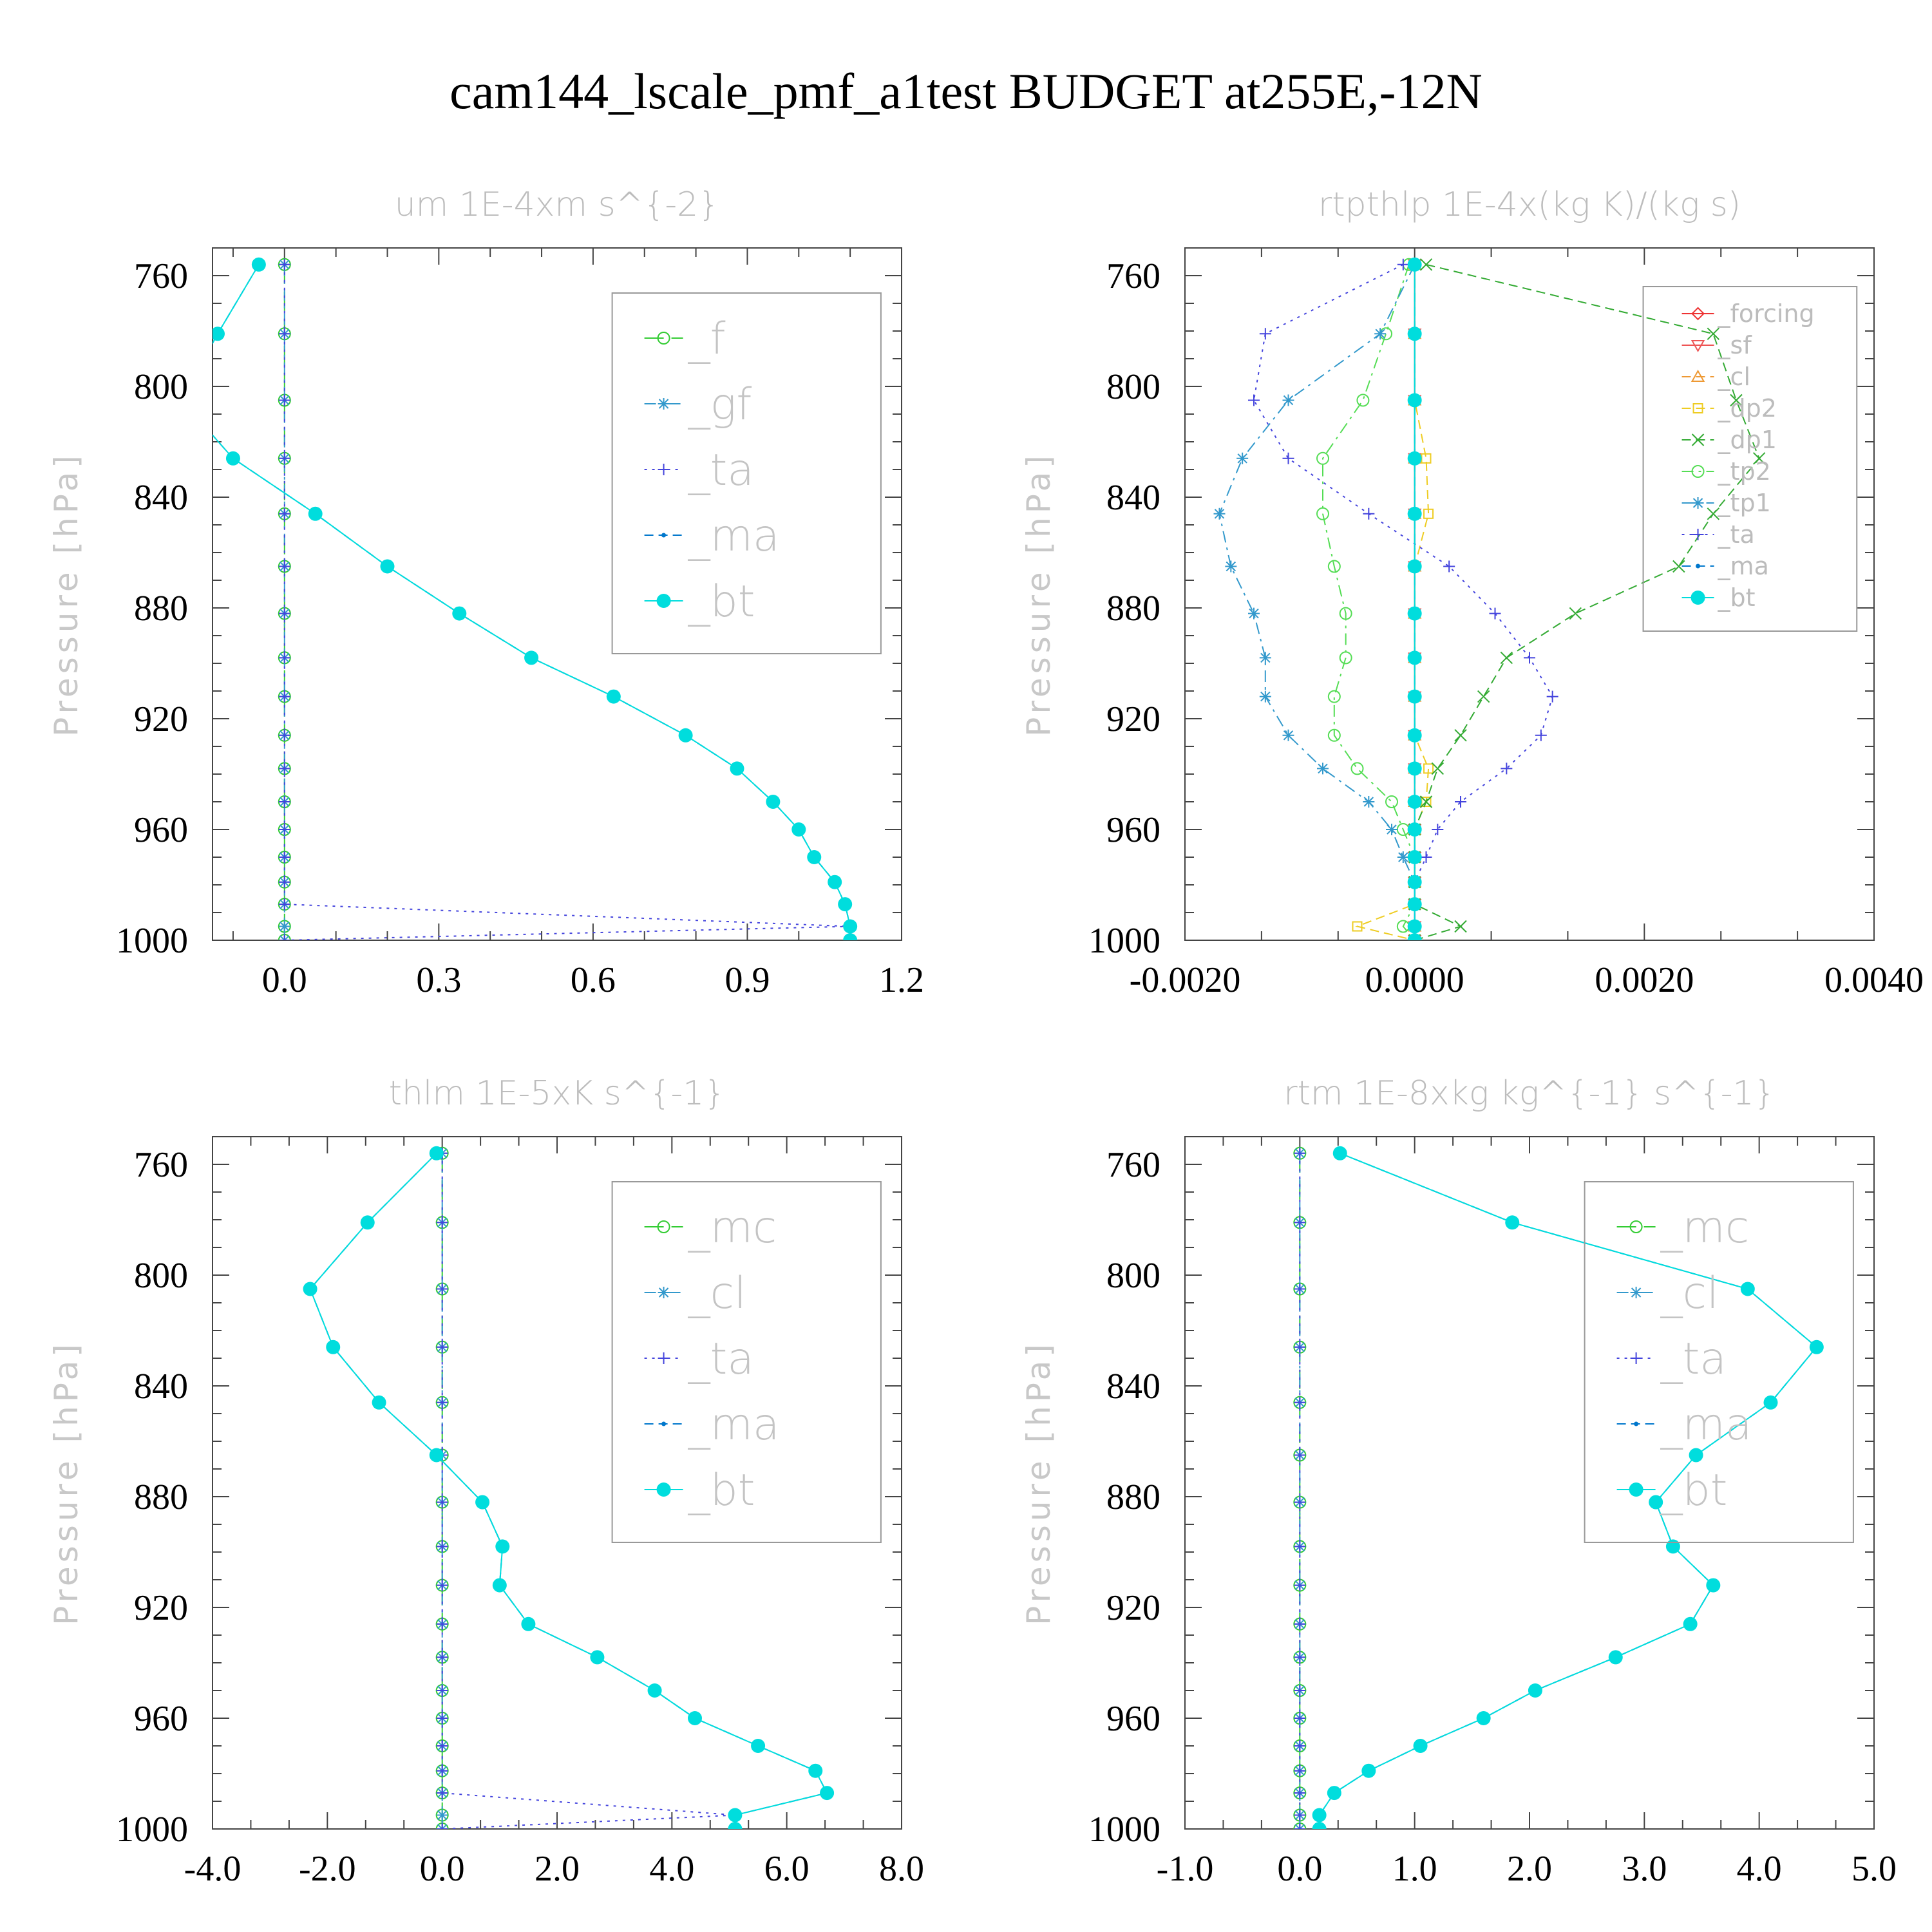 This screenshot has width=1932, height=1932. I want to click on series-f, so click(285, 599).